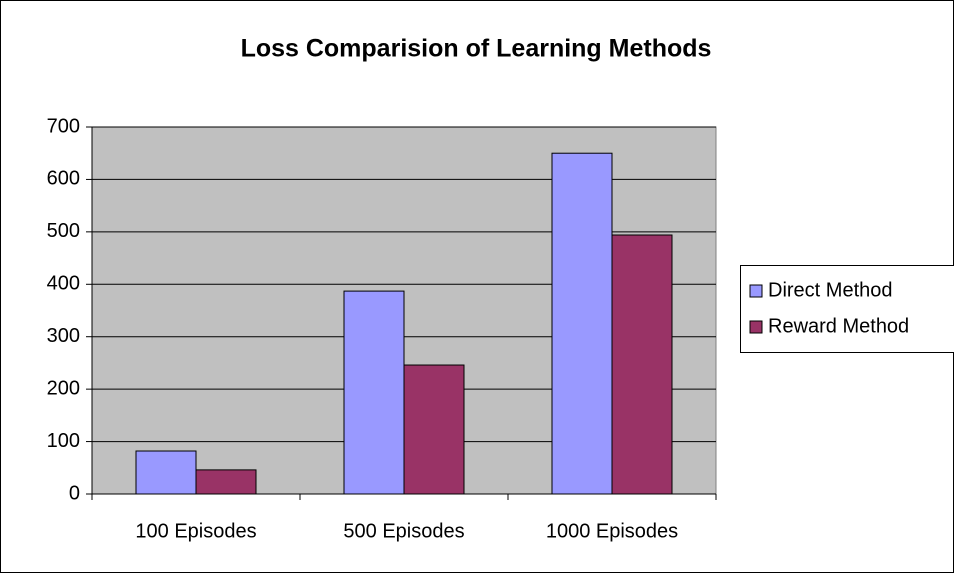 This screenshot has height=573, width=954. What do you see at coordinates (476, 49) in the screenshot?
I see `chart-title: Loss Comparision of Learning Methods` at bounding box center [476, 49].